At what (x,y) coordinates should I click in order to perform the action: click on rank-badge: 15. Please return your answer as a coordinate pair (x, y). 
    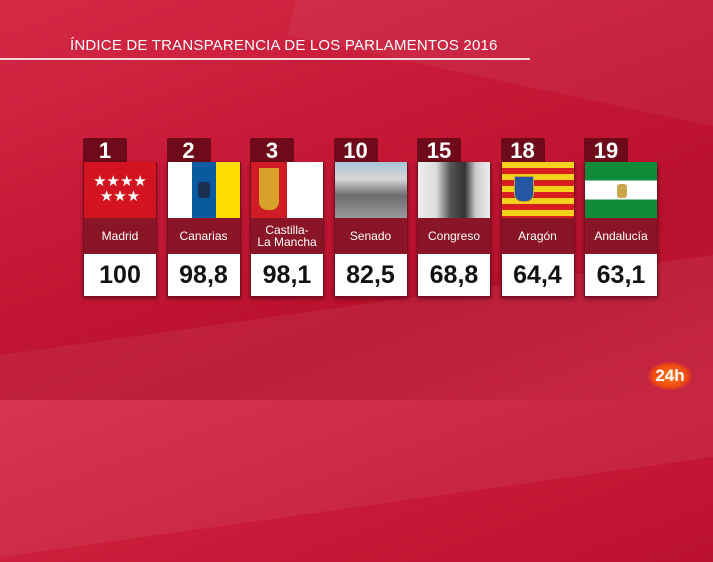
    Looking at the image, I should click on (439, 150).